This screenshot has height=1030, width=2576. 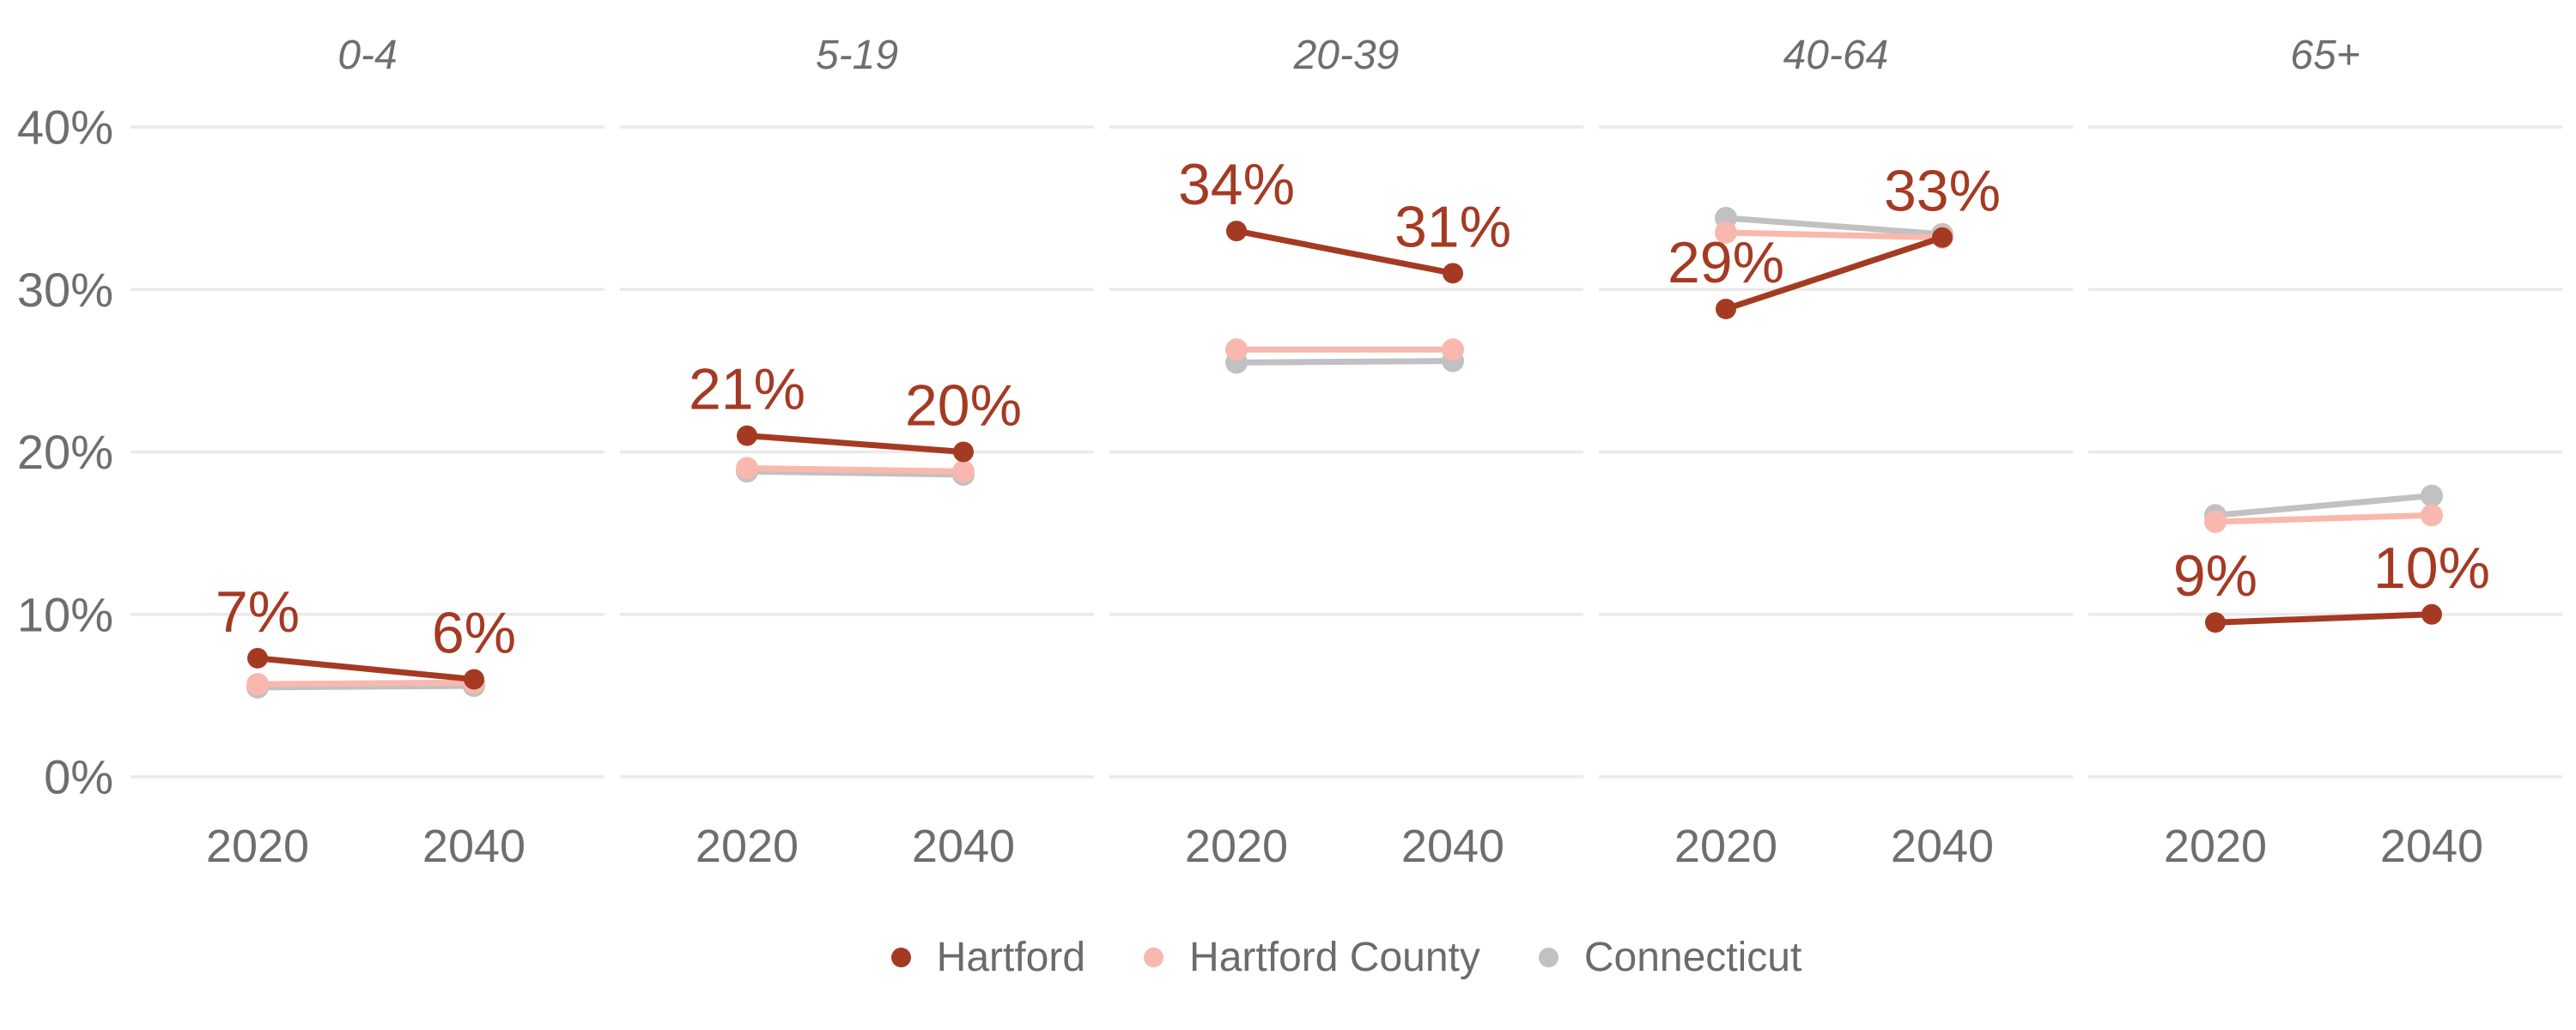 What do you see at coordinates (65, 127) in the screenshot?
I see `y-axis-tick-label: 40%` at bounding box center [65, 127].